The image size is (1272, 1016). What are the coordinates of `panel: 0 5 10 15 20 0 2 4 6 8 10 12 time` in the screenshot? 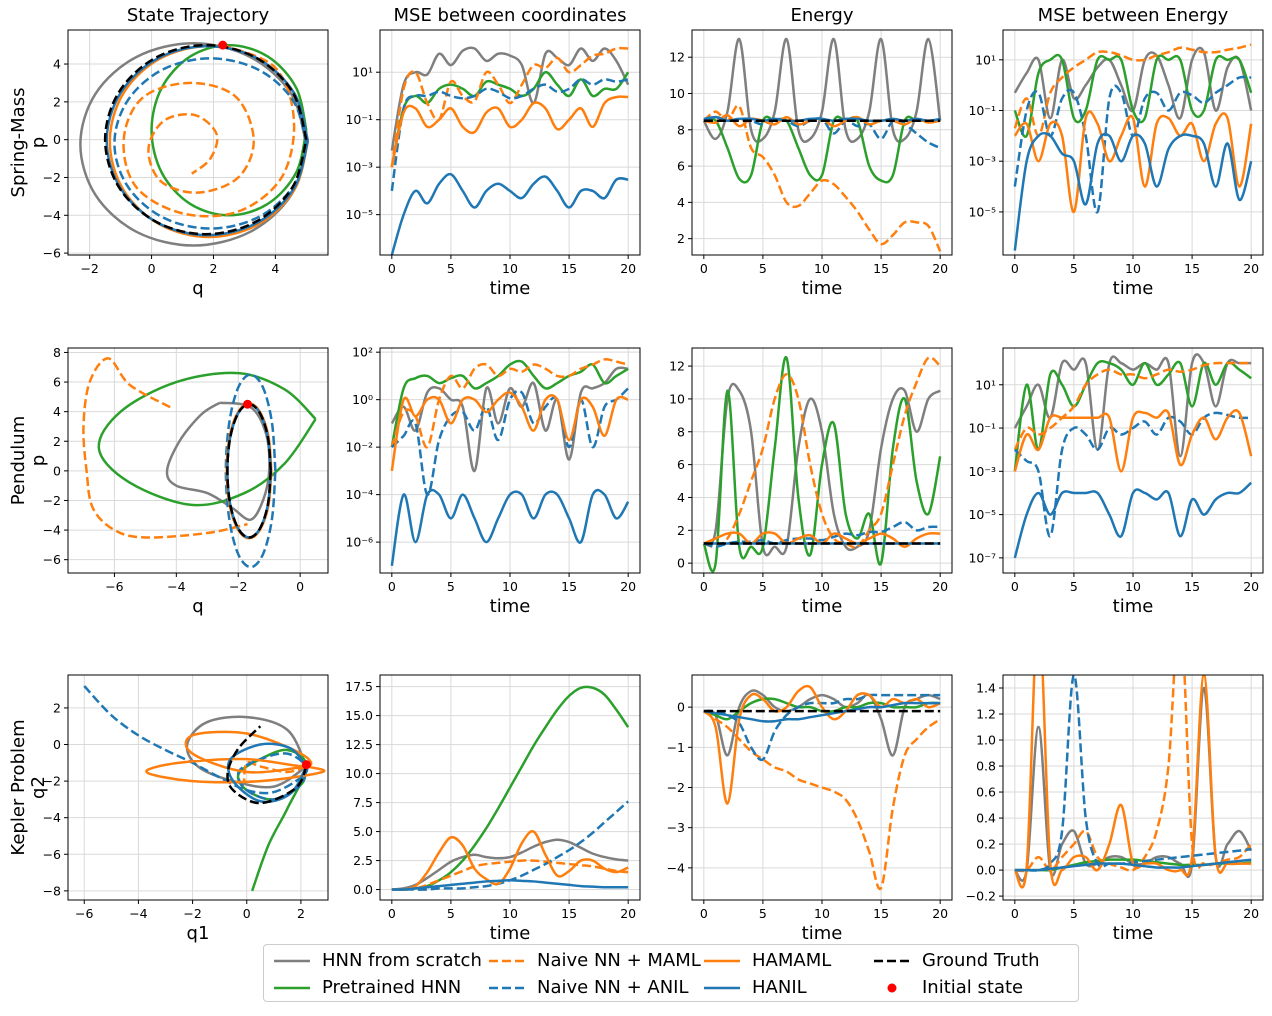 It's located at (811, 482).